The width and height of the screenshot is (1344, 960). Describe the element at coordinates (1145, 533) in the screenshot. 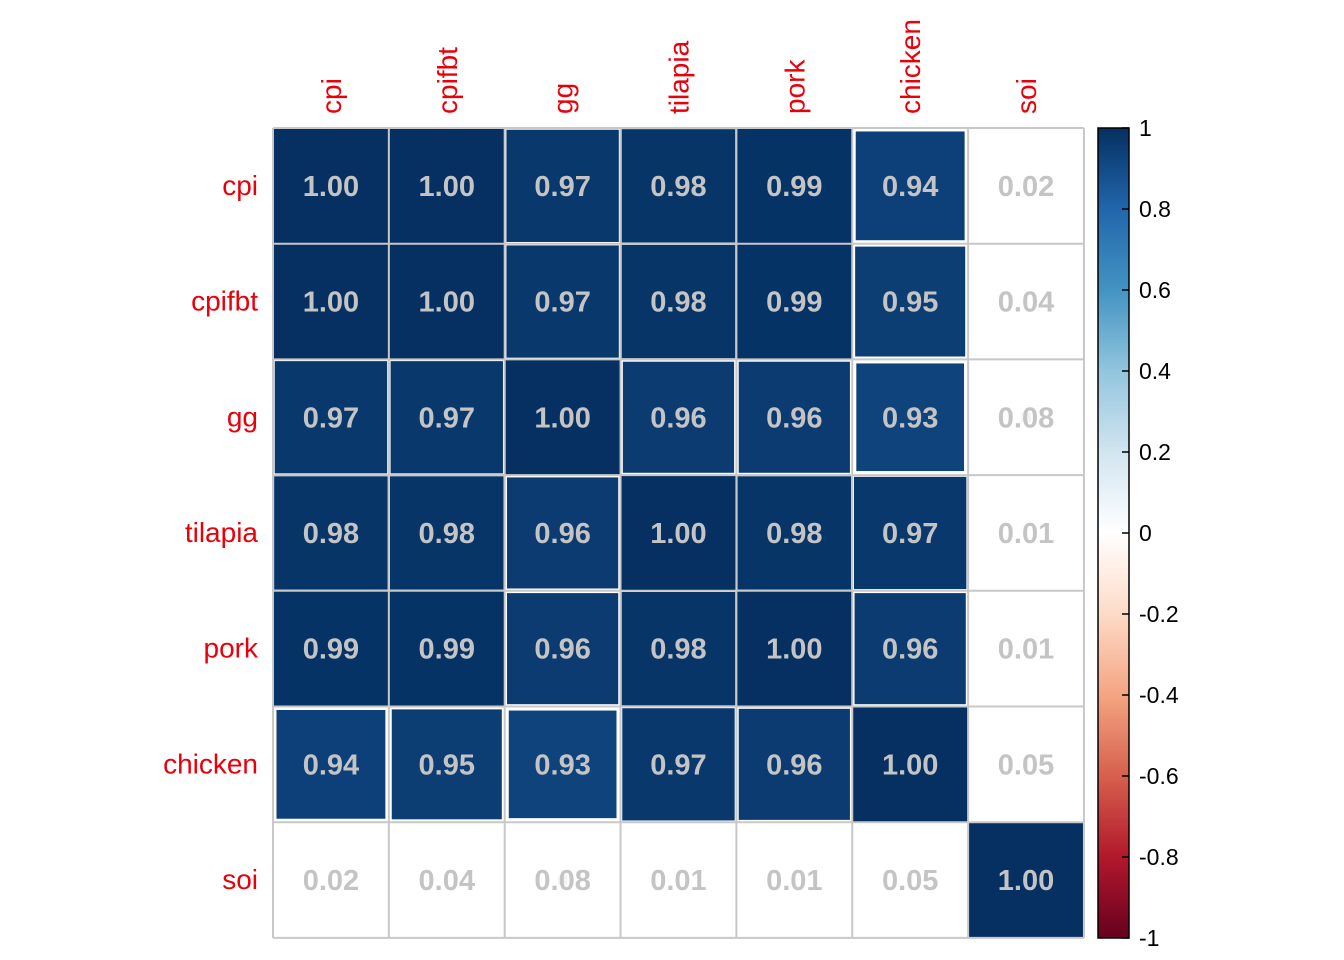

I see `colorbar-tick-label: 0` at that location.